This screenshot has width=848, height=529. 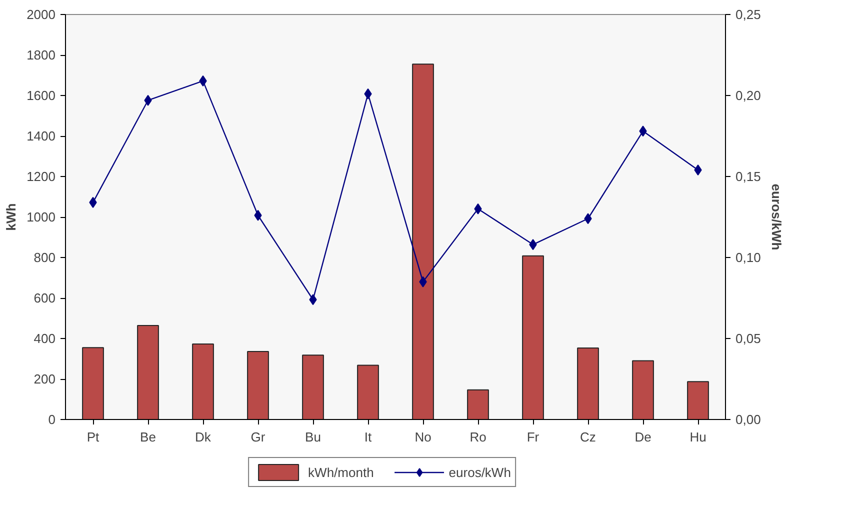 I want to click on y-tick-label: 1000, so click(x=41, y=217).